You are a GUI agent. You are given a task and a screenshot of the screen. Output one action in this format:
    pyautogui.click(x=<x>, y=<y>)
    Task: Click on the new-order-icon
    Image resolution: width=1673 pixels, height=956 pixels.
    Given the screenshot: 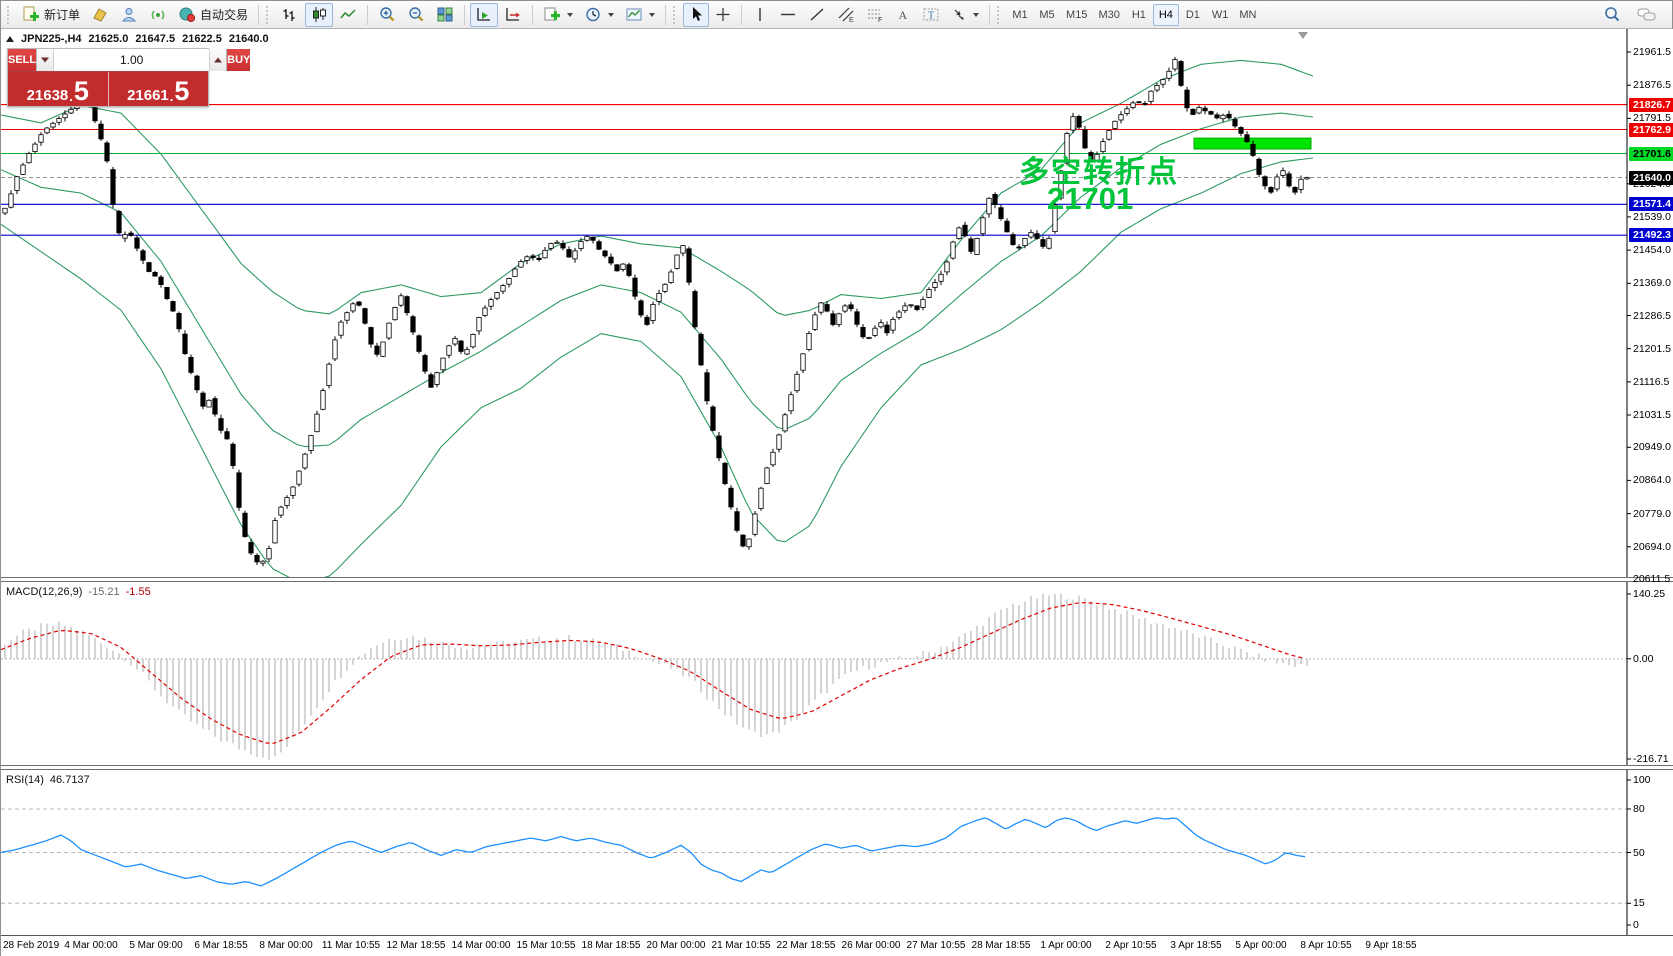 What is the action you would take?
    pyautogui.click(x=31, y=14)
    